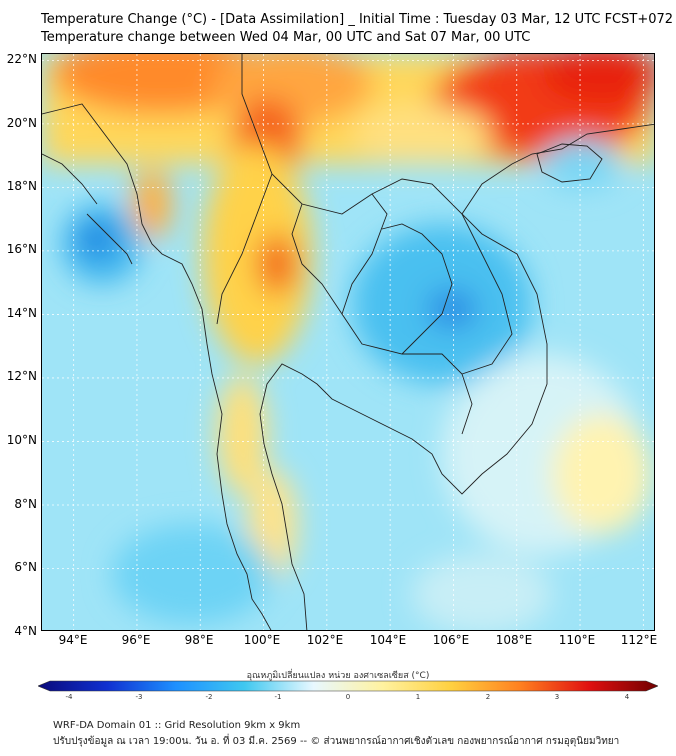 The image size is (676, 756). What do you see at coordinates (21, 313) in the screenshot?
I see `lat-label-14: 14°N` at bounding box center [21, 313].